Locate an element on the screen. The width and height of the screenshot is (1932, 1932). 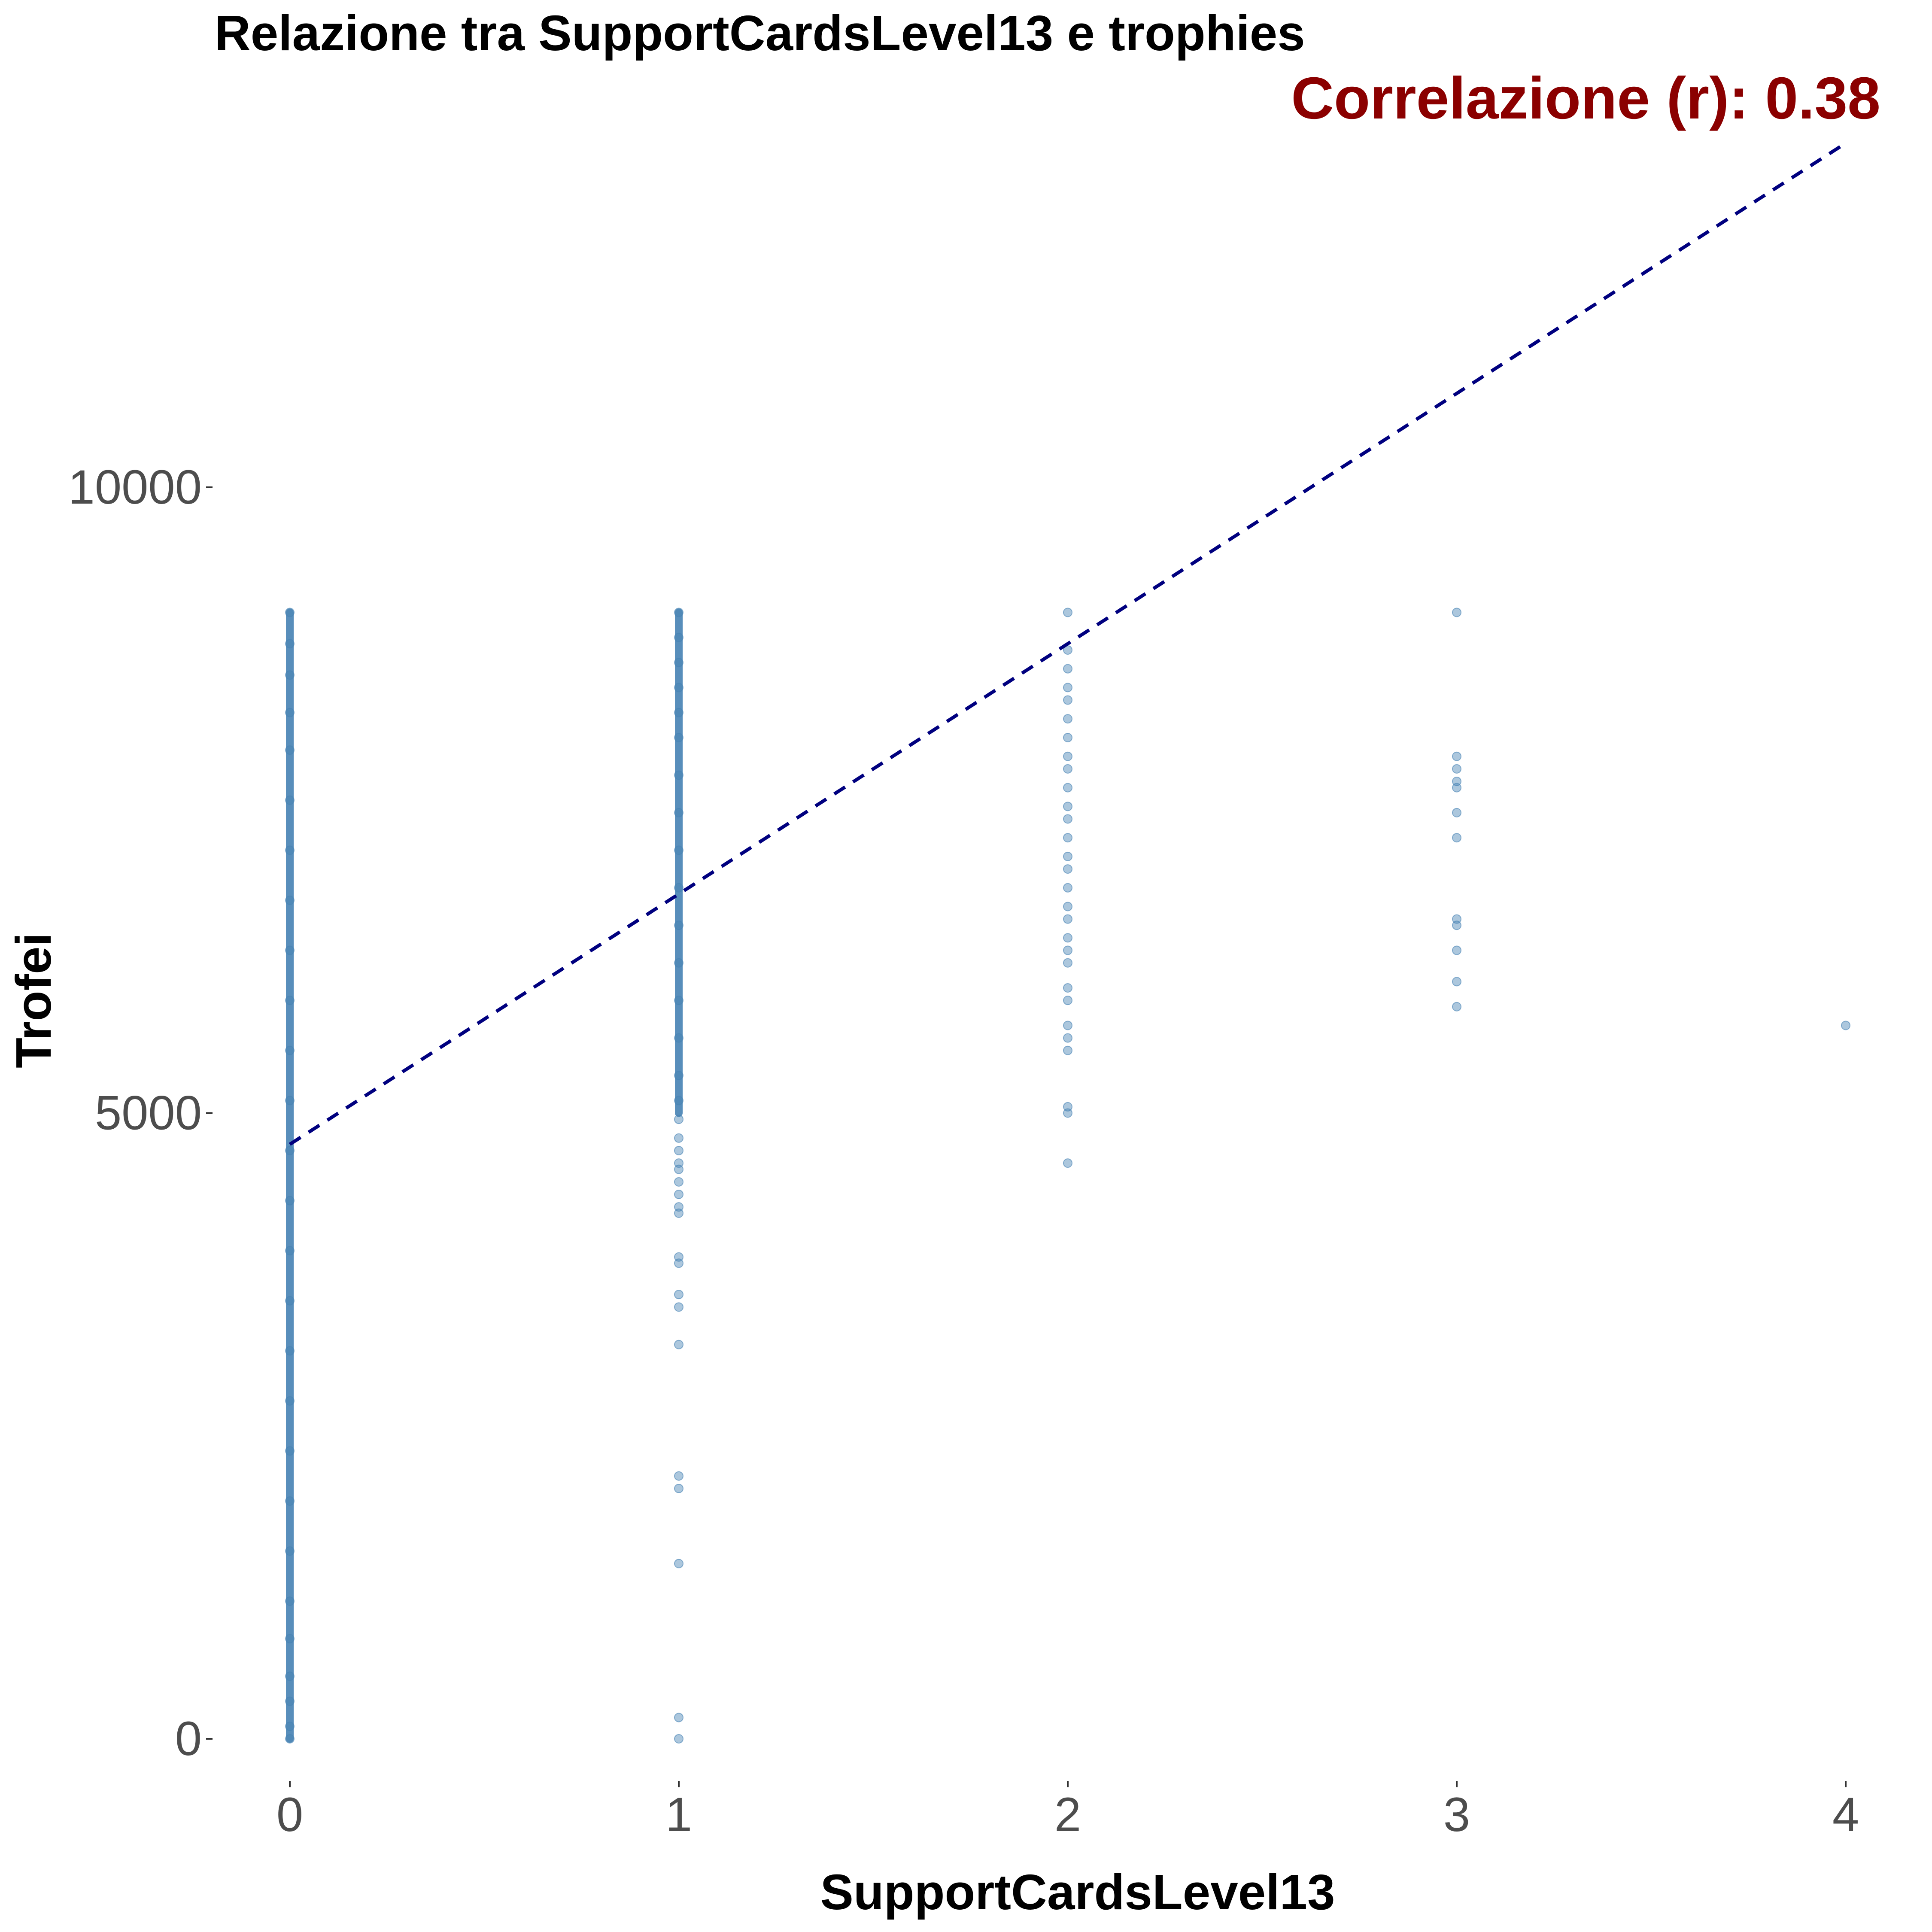
y-tick-label: 10000 is located at coordinates (135, 487).